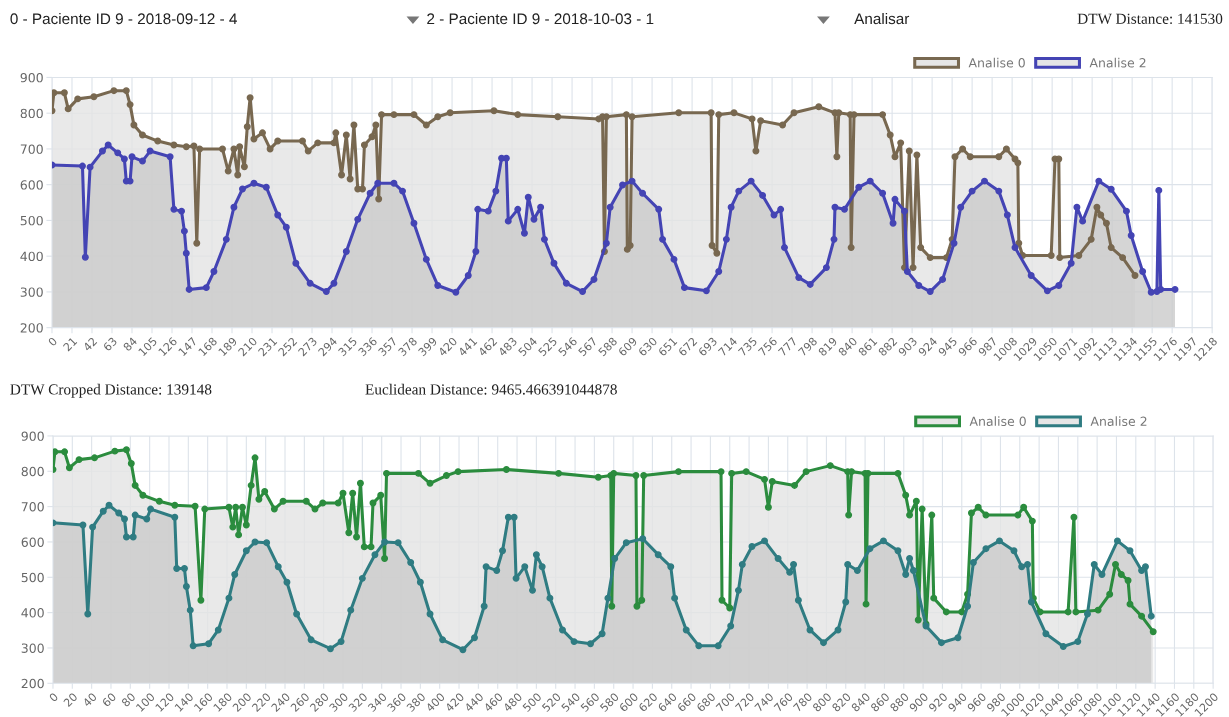 The height and width of the screenshot is (717, 1229). I want to click on x-tick-label: 189, so click(228, 346).